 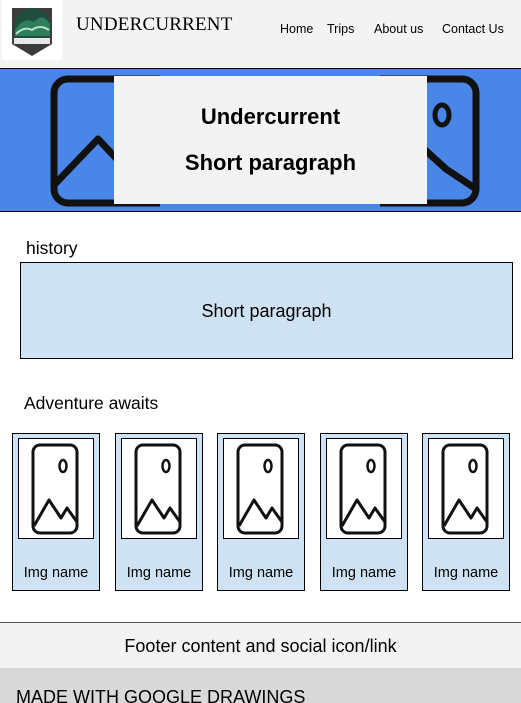 What do you see at coordinates (473, 29) in the screenshot?
I see `nav-contact-us: Contact Us` at bounding box center [473, 29].